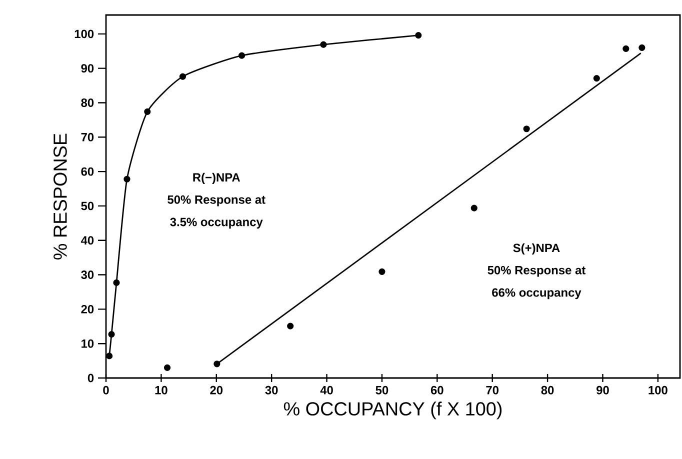 This screenshot has width=682, height=459. What do you see at coordinates (216, 223) in the screenshot?
I see `annotation: 3.5% occupancy` at bounding box center [216, 223].